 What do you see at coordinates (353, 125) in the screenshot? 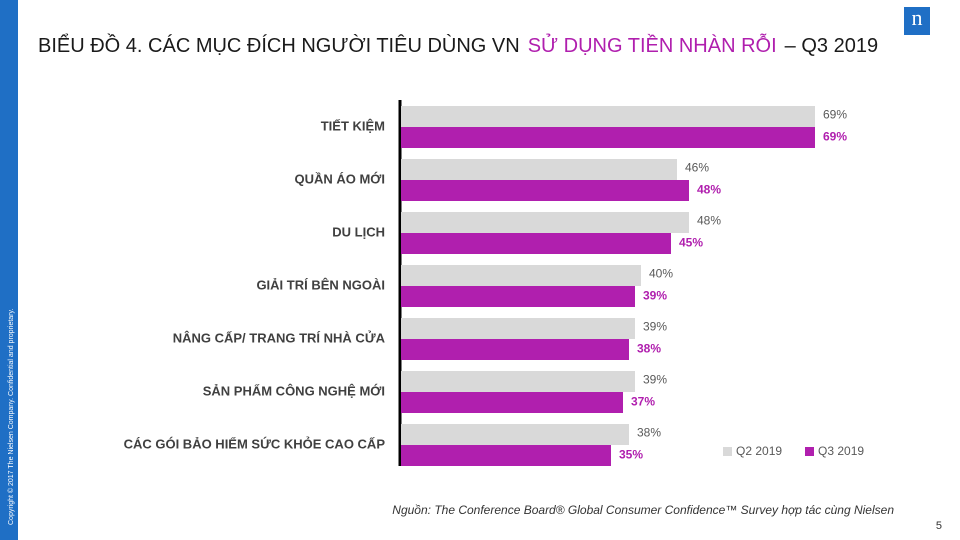
I see `category-label: TIẾT KIỆM` at bounding box center [353, 125].